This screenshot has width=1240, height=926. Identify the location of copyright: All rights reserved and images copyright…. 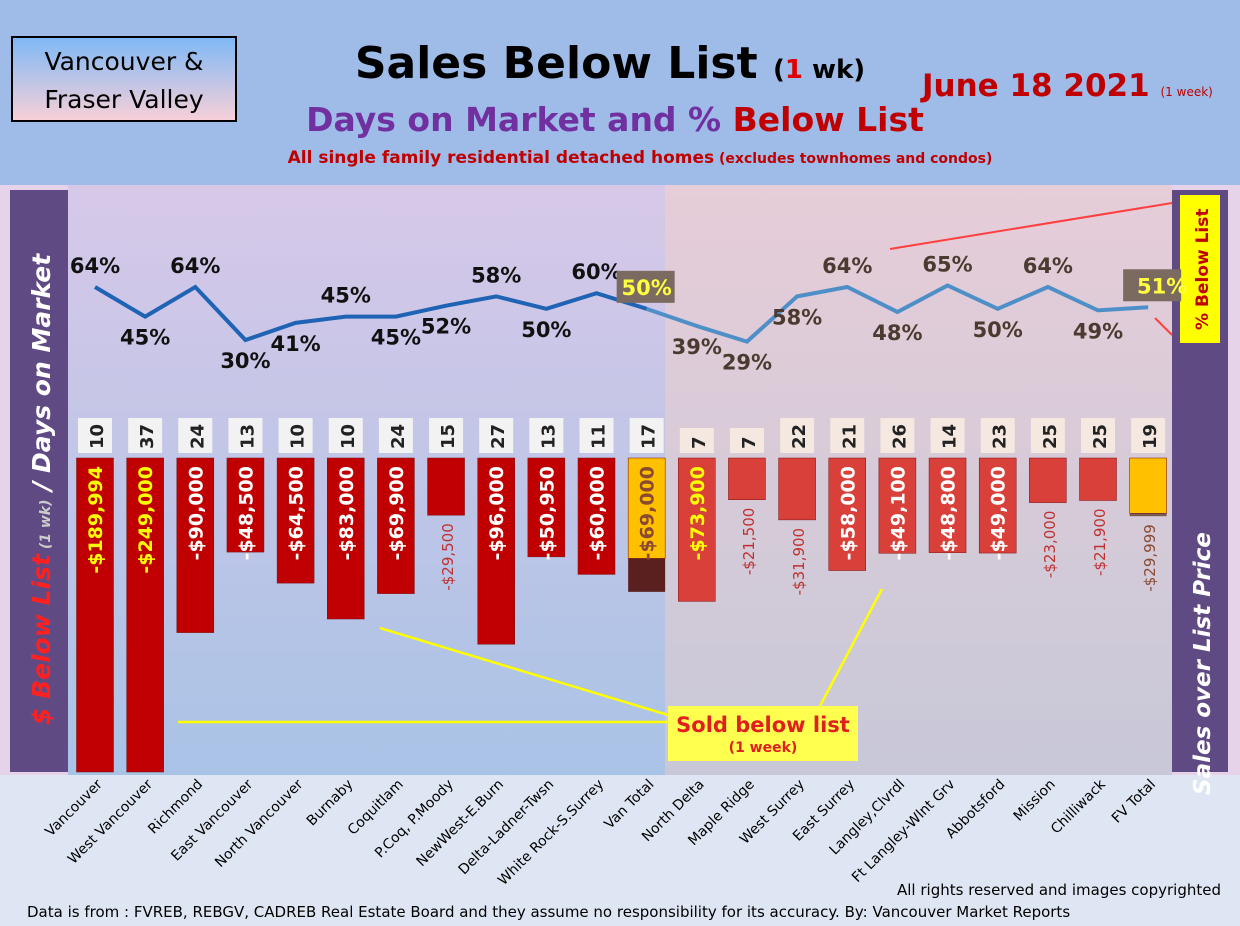
(1059, 890).